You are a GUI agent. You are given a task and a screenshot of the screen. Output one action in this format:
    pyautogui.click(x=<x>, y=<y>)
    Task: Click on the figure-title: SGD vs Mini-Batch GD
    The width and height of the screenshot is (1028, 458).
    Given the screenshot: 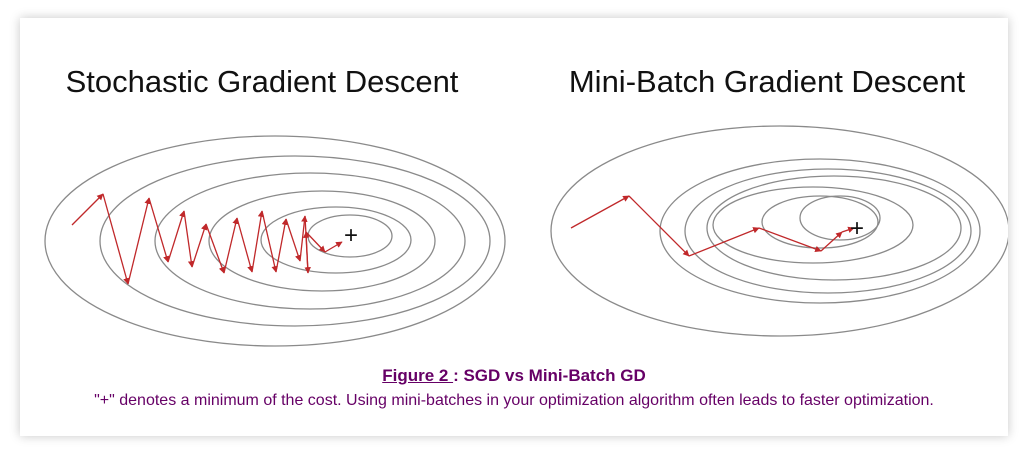 What is the action you would take?
    pyautogui.click(x=554, y=375)
    